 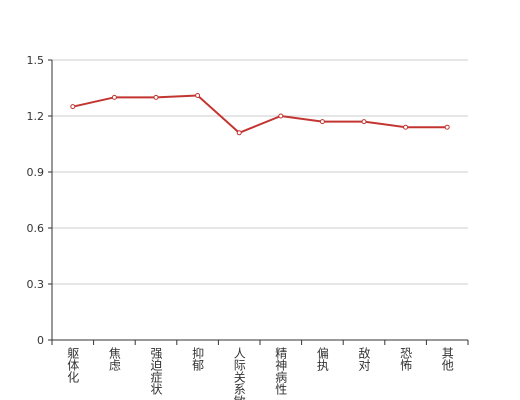 What do you see at coordinates (447, 359) in the screenshot?
I see `x-tick-label: 其他` at bounding box center [447, 359].